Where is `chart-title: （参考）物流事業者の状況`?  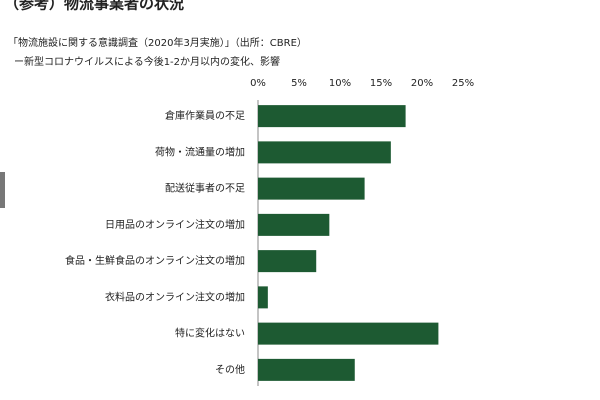
chart-title: （参考）物流事業者の状況 is located at coordinates (94, 6).